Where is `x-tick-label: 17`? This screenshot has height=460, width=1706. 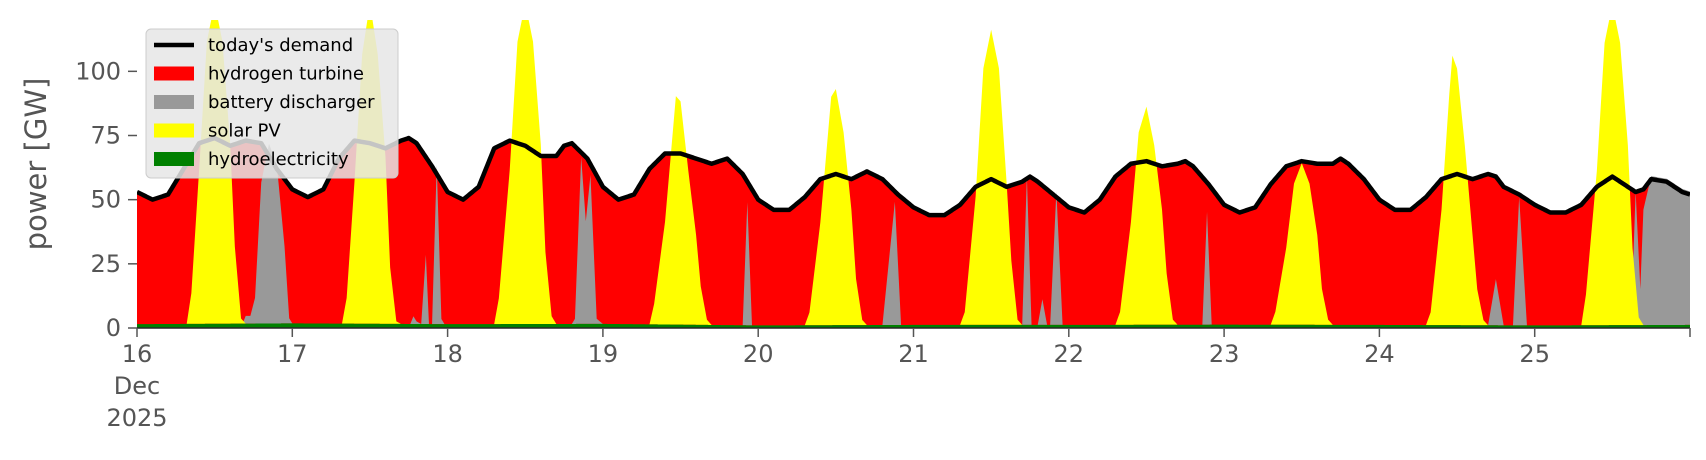 x-tick-label: 17 is located at coordinates (292, 354).